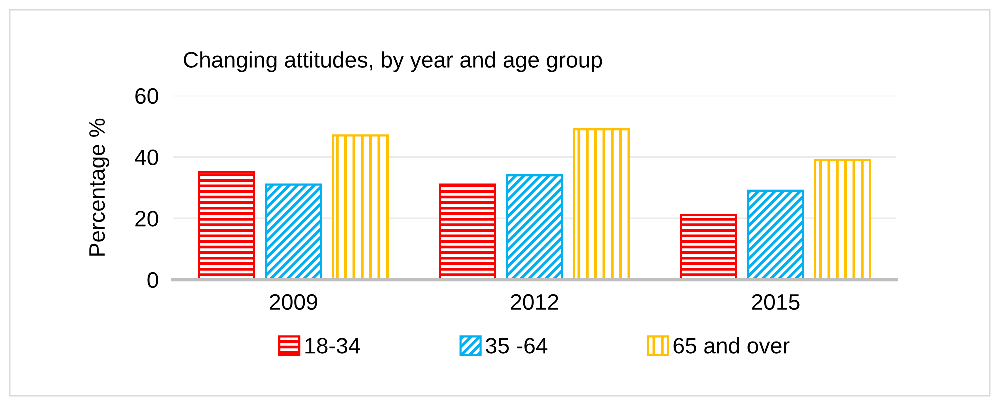  What do you see at coordinates (146, 158) in the screenshot?
I see `y-tick-label: 40` at bounding box center [146, 158].